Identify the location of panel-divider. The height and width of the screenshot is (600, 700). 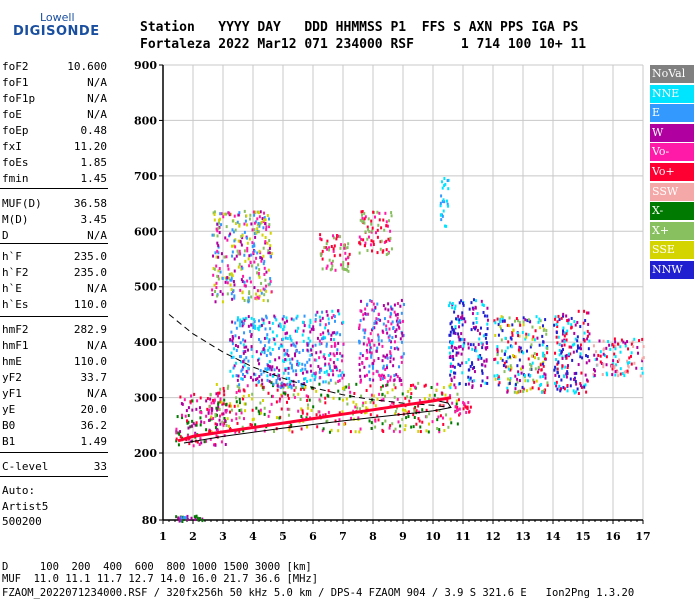
(54, 243).